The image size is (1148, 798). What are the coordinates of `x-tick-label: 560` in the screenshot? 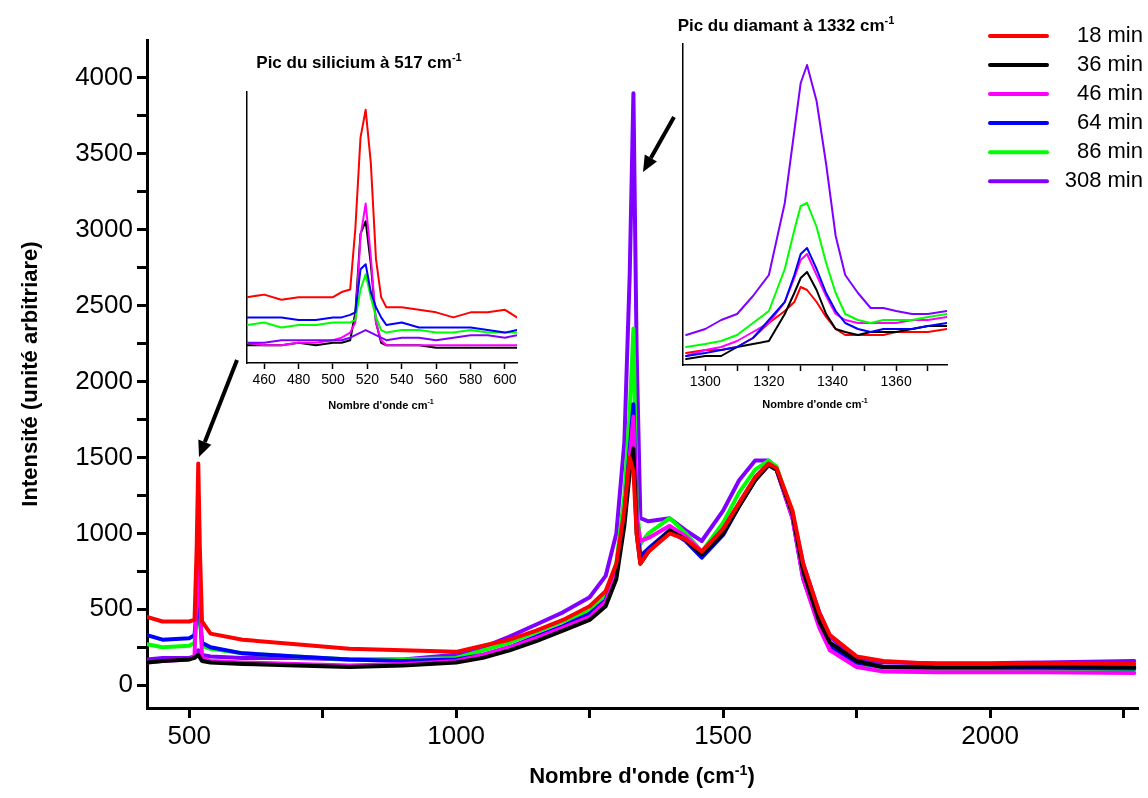 It's located at (436, 379).